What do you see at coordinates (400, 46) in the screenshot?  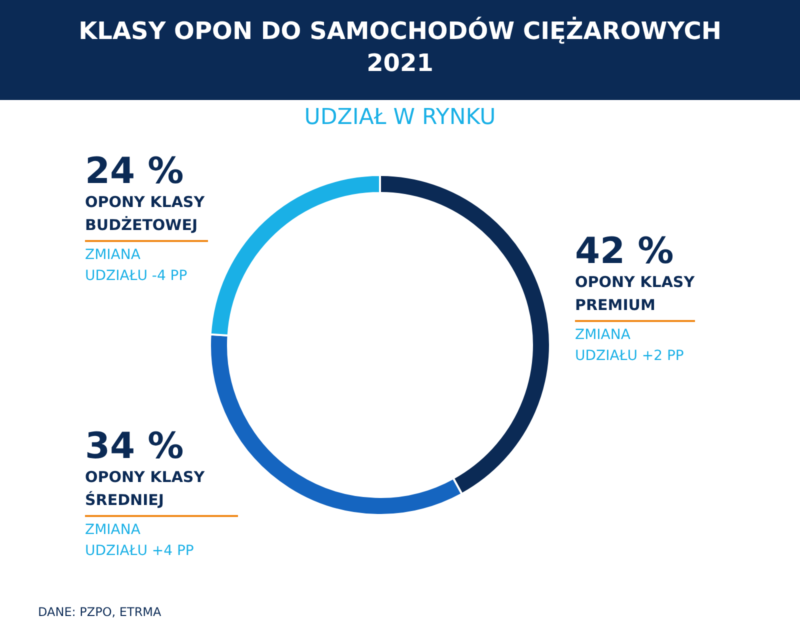 I see `chart-title: KLASY OPON DO SAMOCHODÓW CIĘŻAROWYCH 2021` at bounding box center [400, 46].